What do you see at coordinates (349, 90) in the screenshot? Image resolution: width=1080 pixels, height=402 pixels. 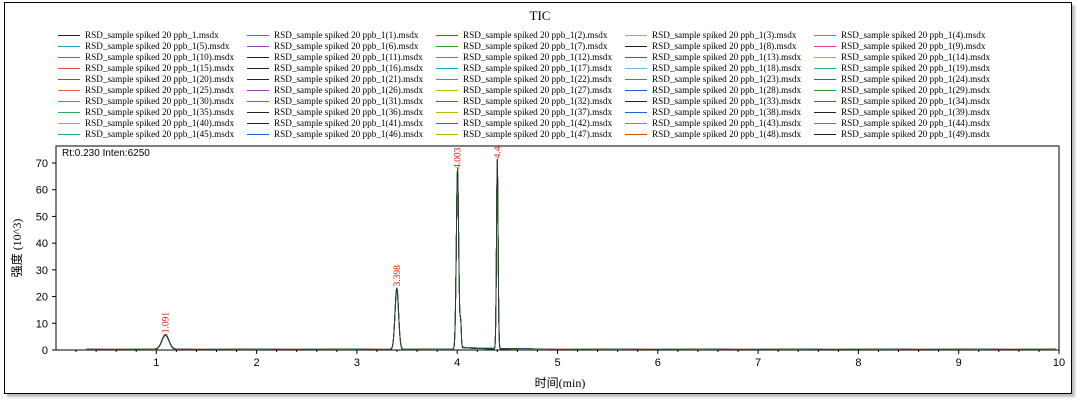 I see `legend-label: RSD_sample spiked 20 ppb_1(26).msdx` at bounding box center [349, 90].